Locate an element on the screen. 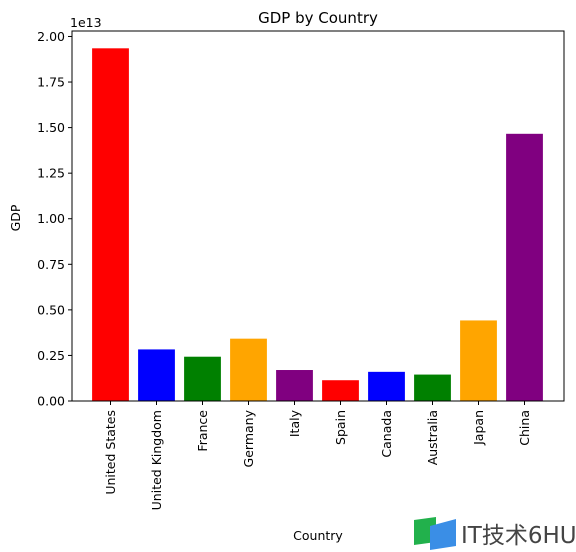  watermark: IT技术6HU is located at coordinates (495, 533).